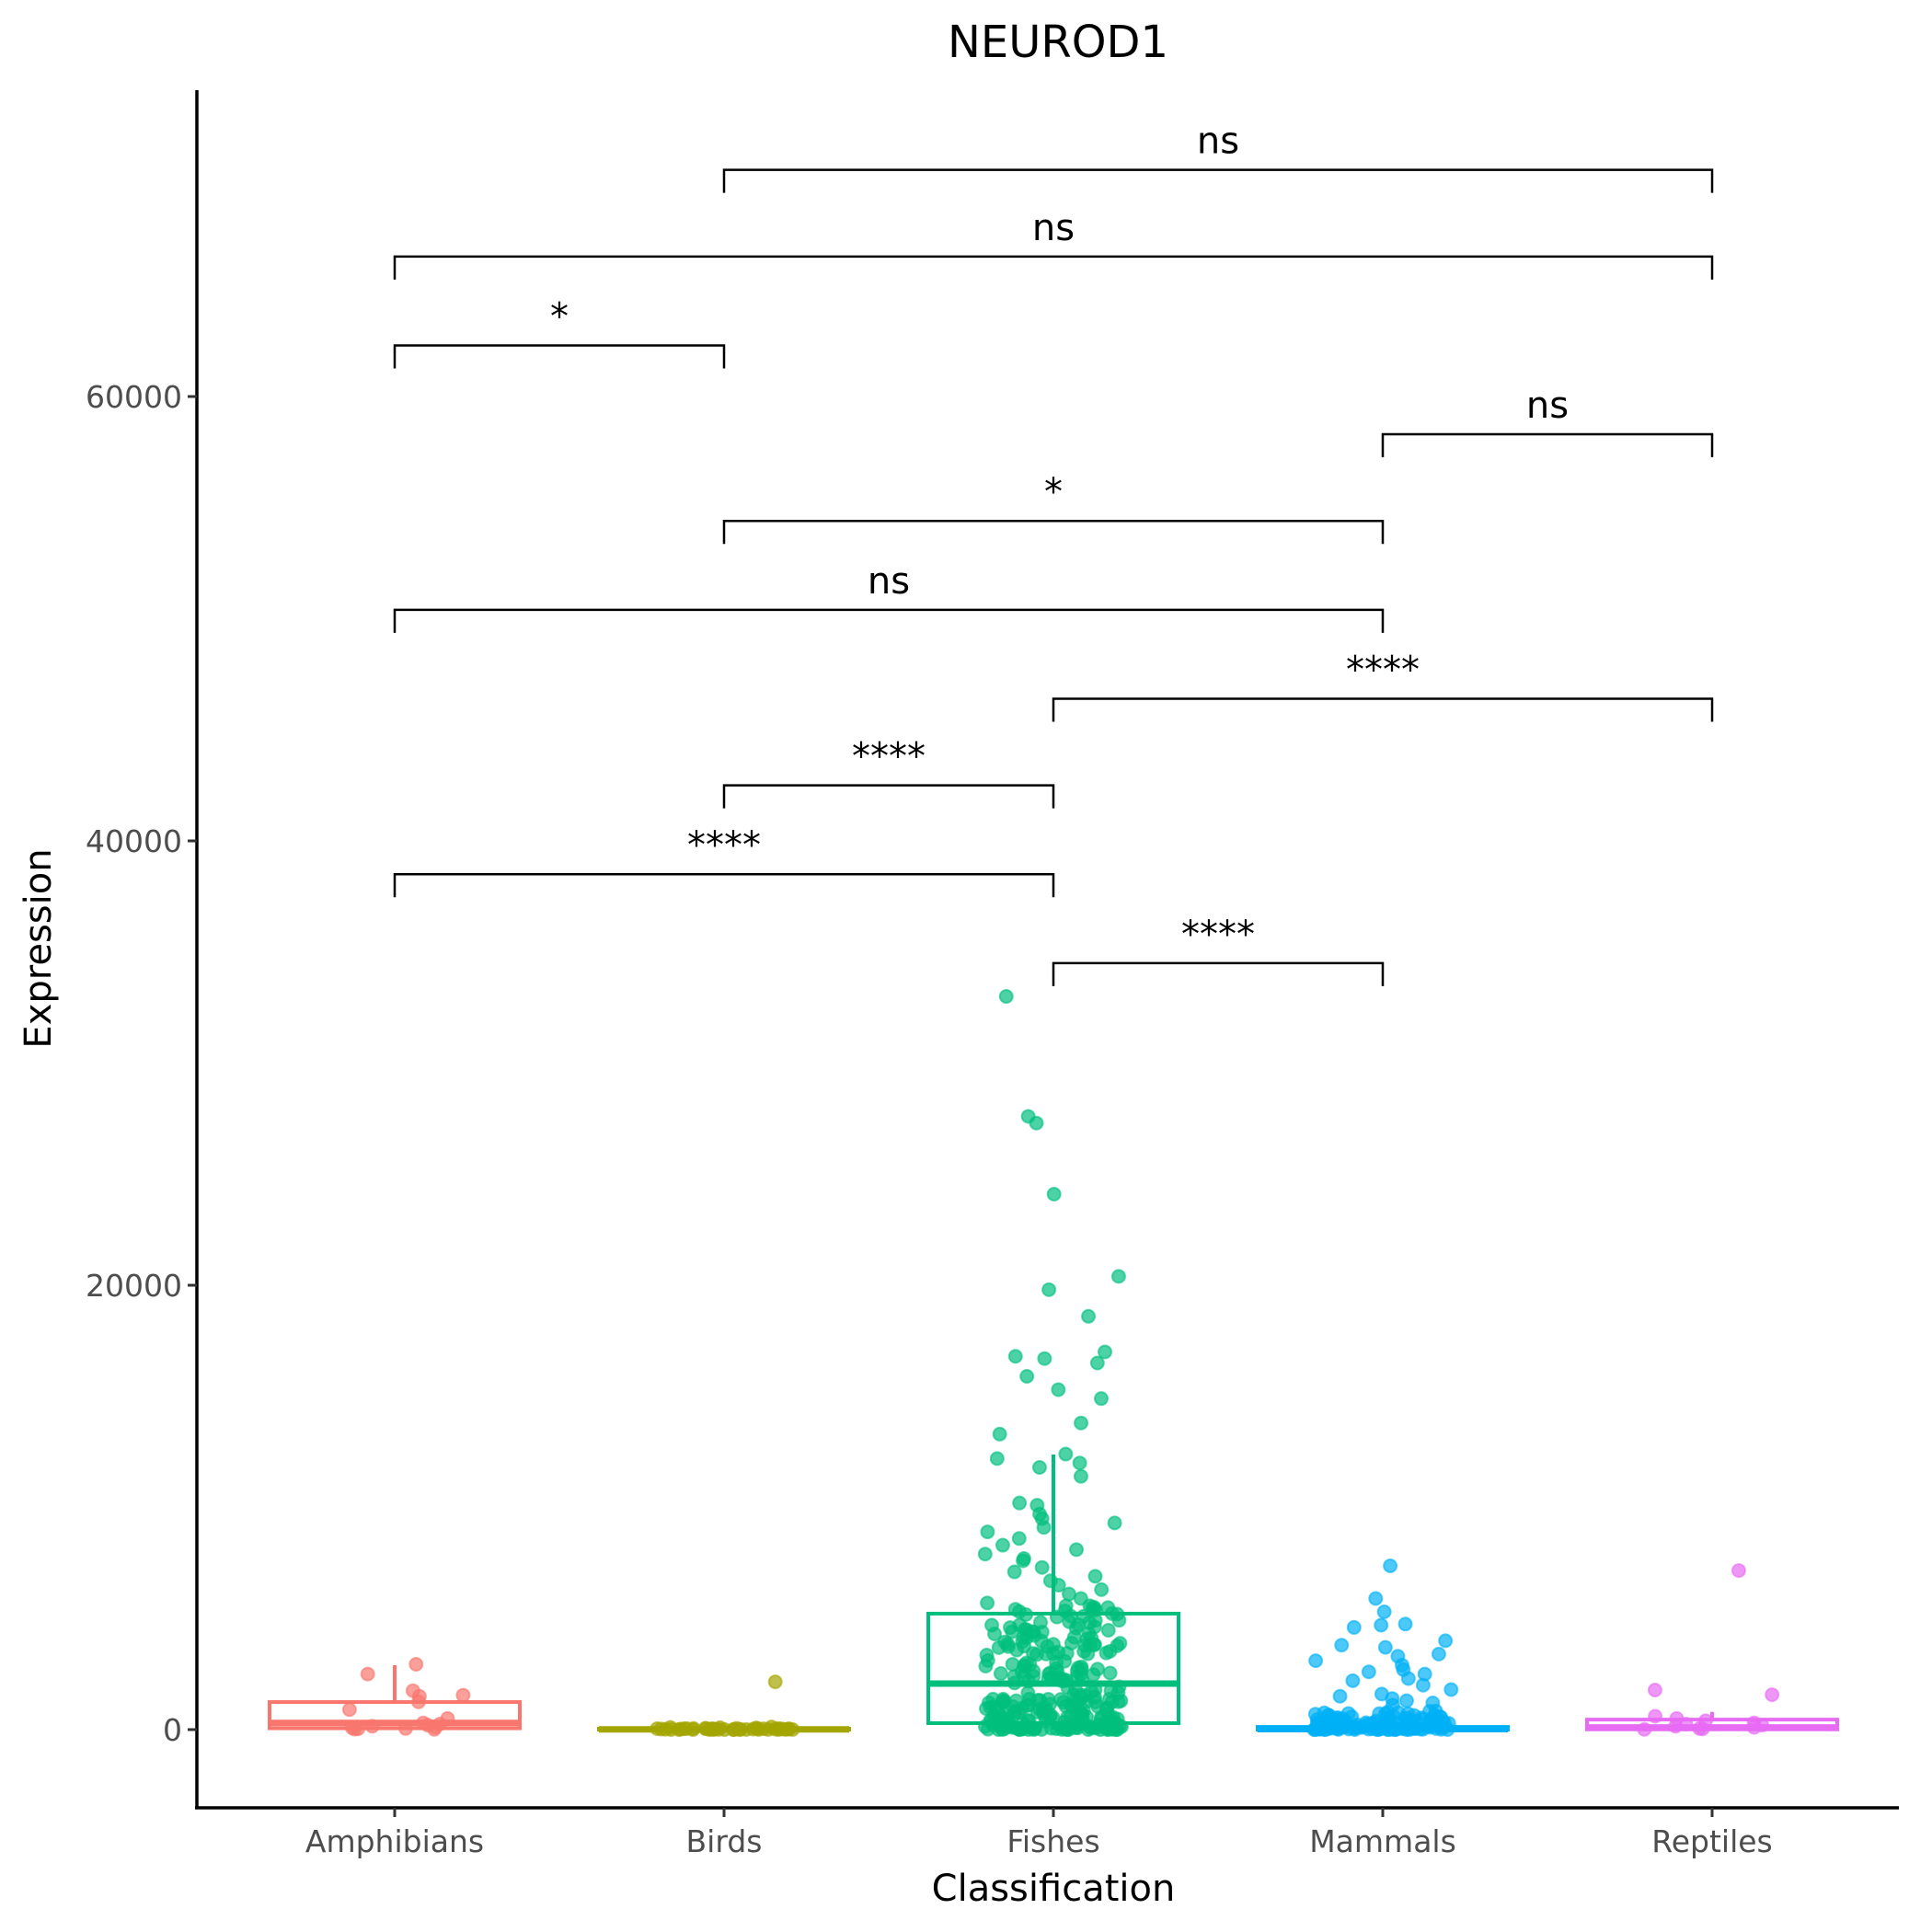 Image resolution: width=1932 pixels, height=1932 pixels. What do you see at coordinates (141, 1063) in the screenshot?
I see `y-axis-ticks: 0 20000 40000 60000` at bounding box center [141, 1063].